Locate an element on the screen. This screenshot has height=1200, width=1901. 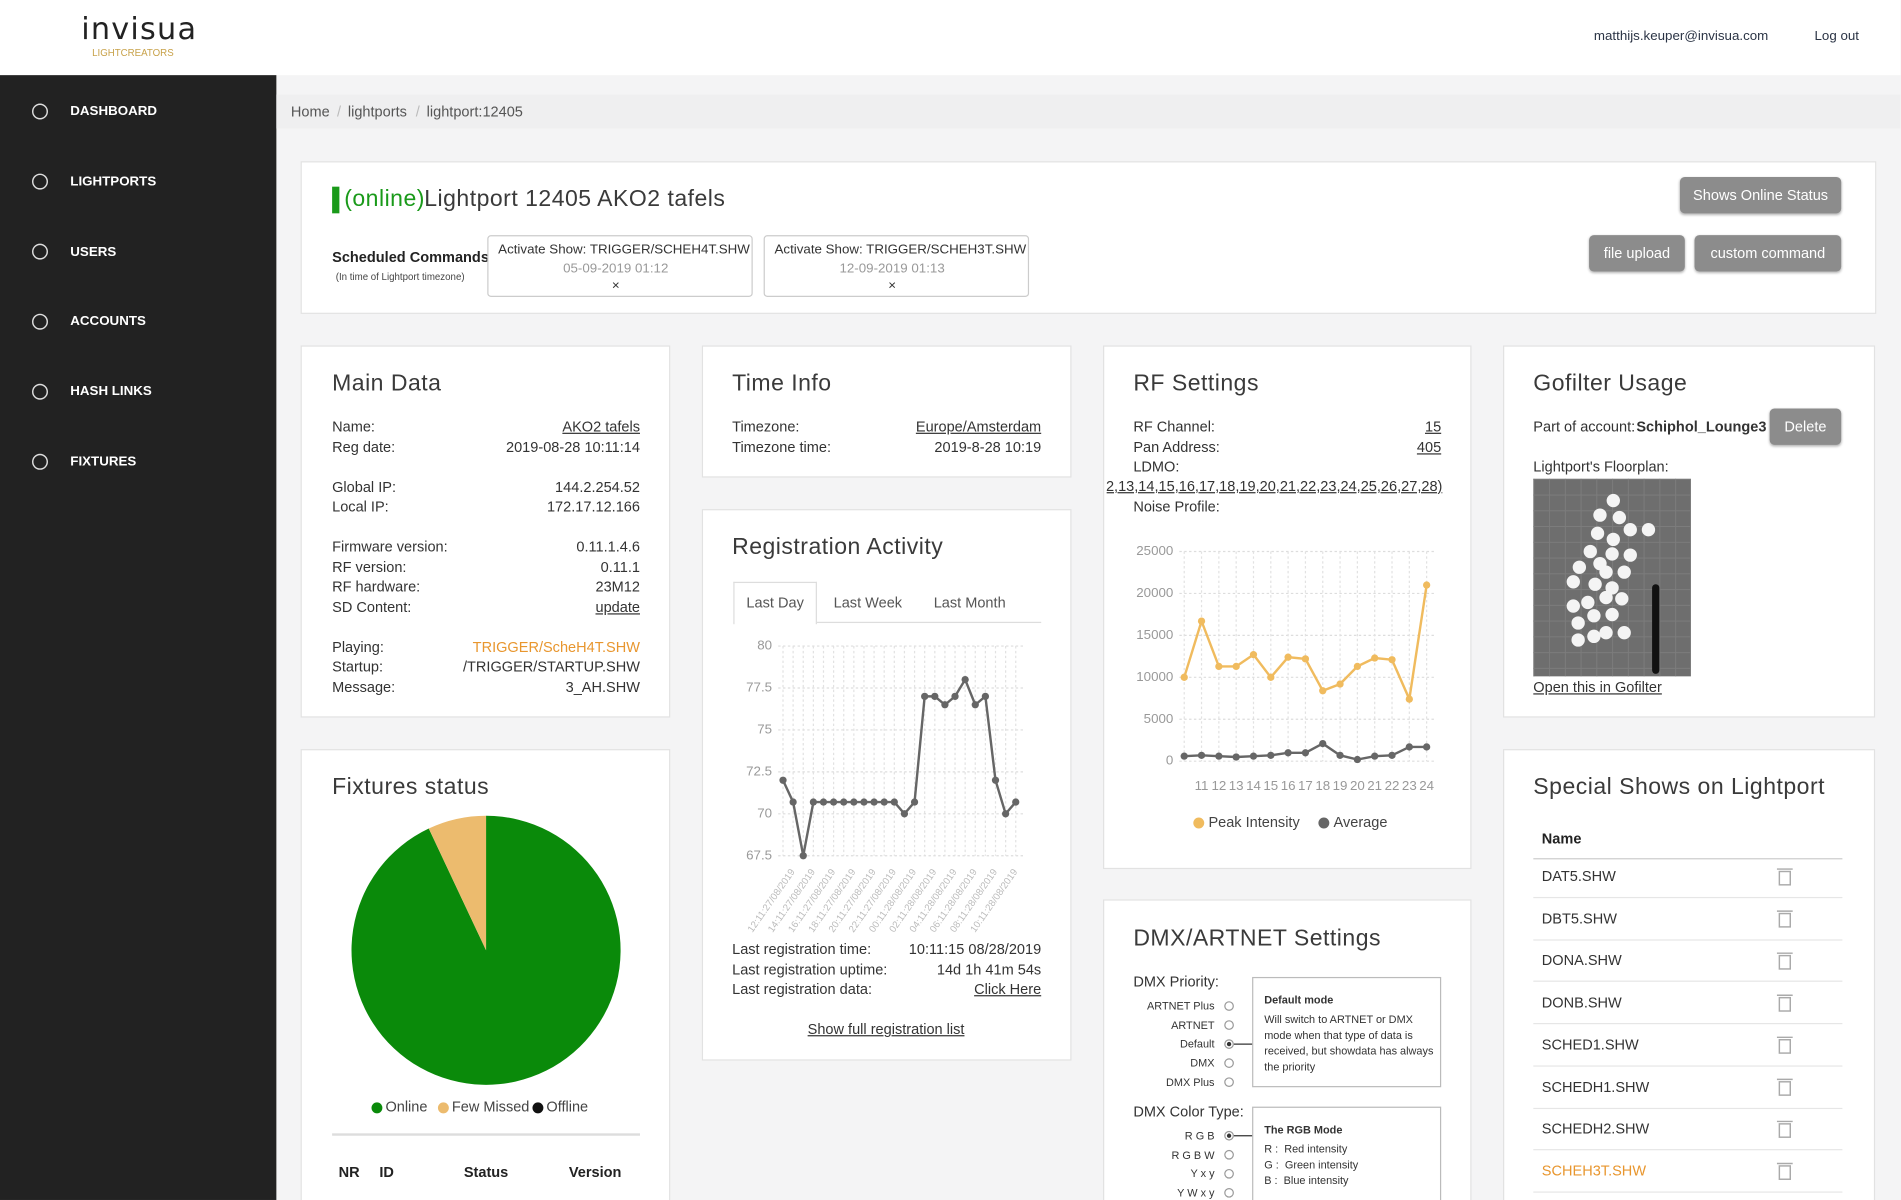
card-title: Main Data is located at coordinates (387, 383).